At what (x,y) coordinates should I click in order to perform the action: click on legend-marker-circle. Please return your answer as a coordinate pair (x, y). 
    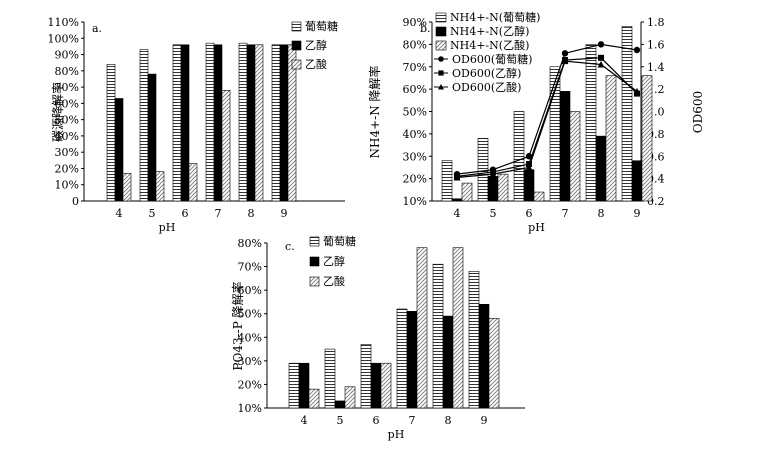
    Looking at the image, I should click on (441, 59).